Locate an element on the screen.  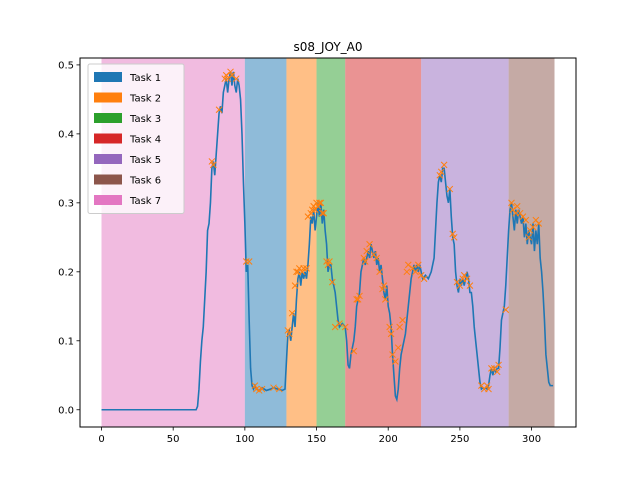
legend-label: Task 2 is located at coordinates (145, 99).